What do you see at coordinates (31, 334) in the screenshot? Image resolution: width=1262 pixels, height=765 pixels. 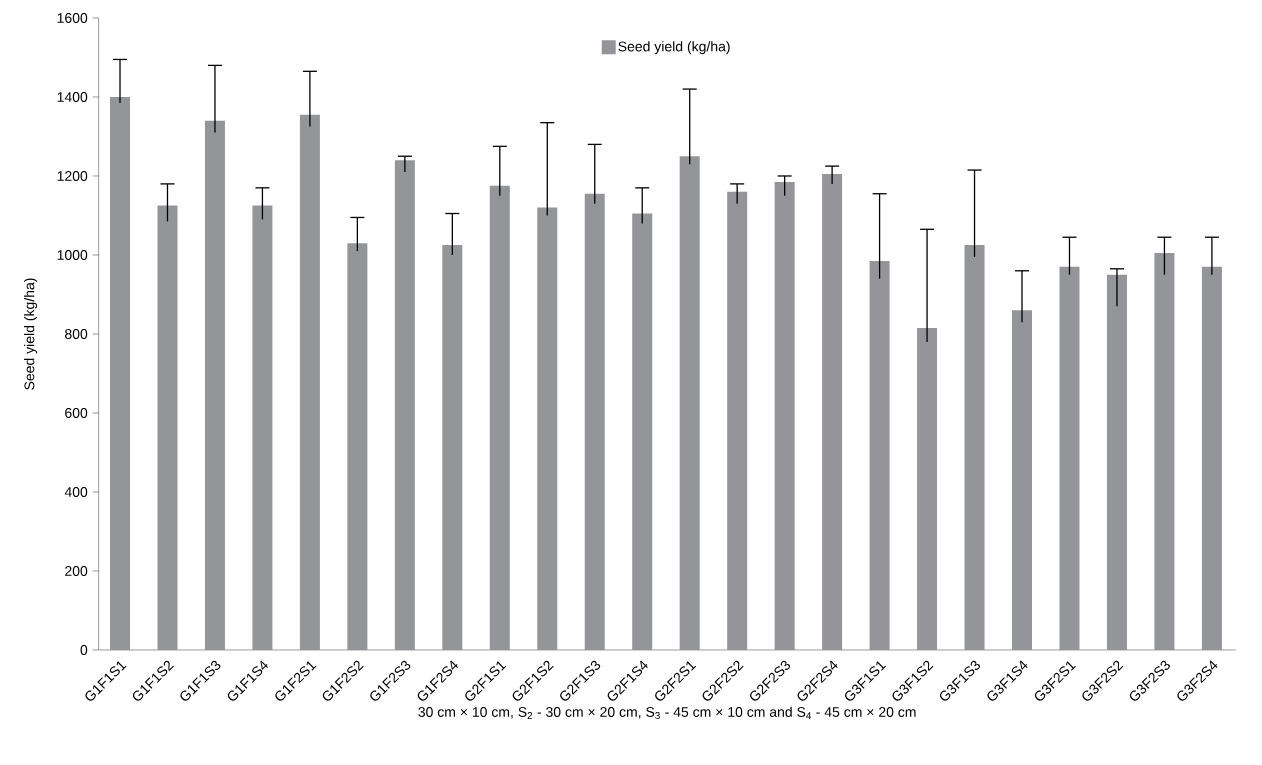 I see `y-axis-title: Seed yield (kg/ha)` at bounding box center [31, 334].